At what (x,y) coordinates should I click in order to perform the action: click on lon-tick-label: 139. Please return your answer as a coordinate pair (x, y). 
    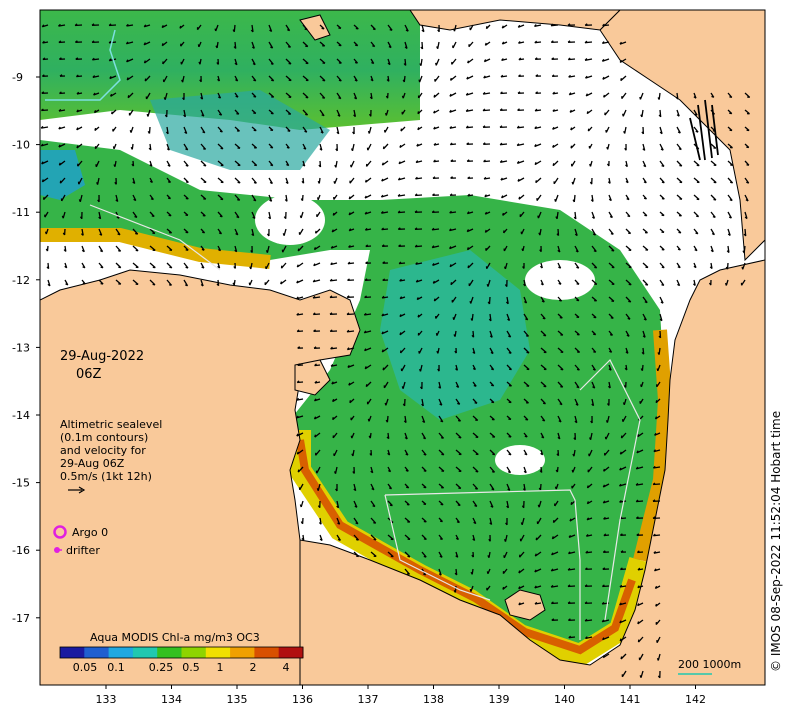
    Looking at the image, I should click on (499, 699).